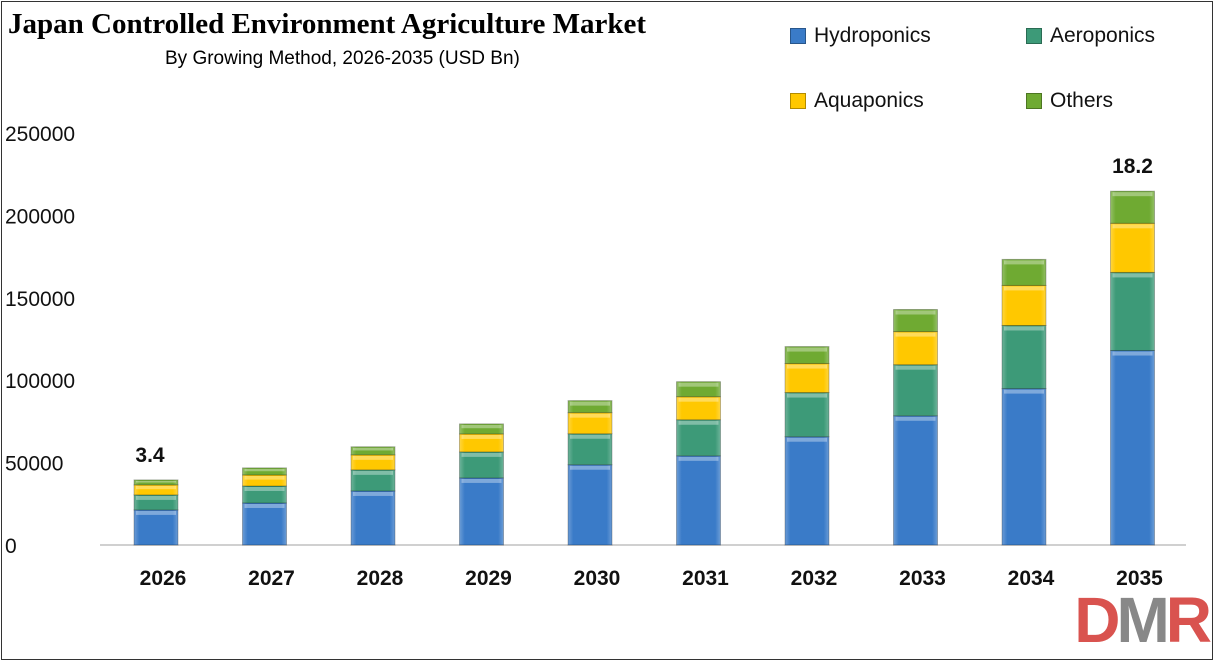 This screenshot has height=663, width=1216. I want to click on legend-label: Hydroponics, so click(872, 35).